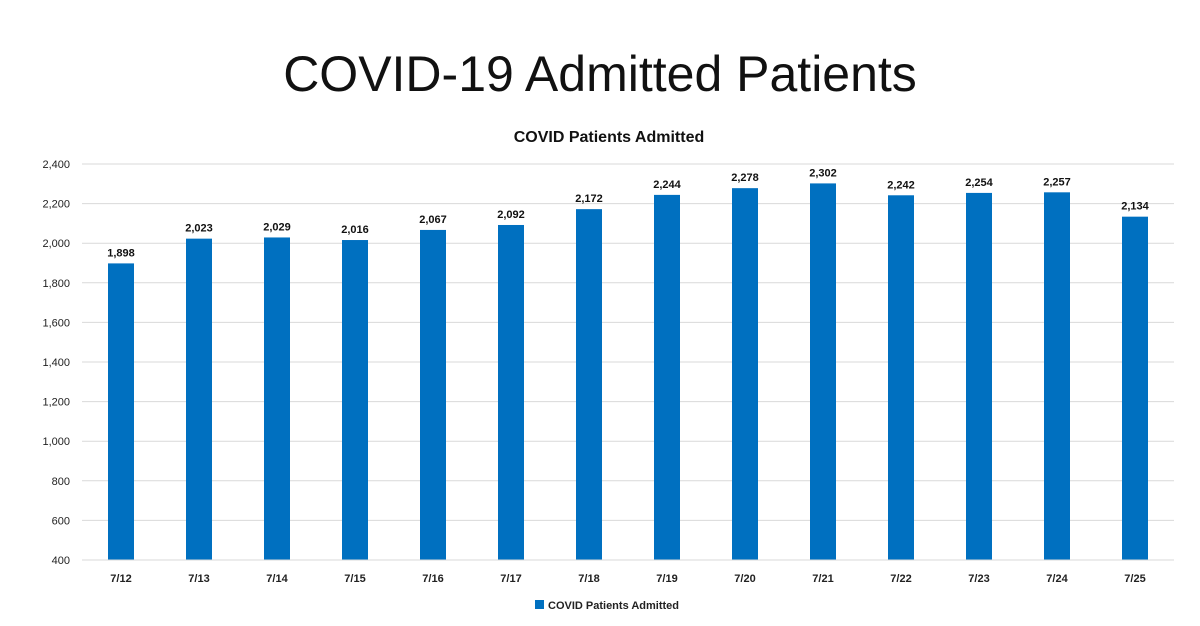 Image resolution: width=1200 pixels, height=626 pixels. I want to click on legend-swatch, so click(539, 604).